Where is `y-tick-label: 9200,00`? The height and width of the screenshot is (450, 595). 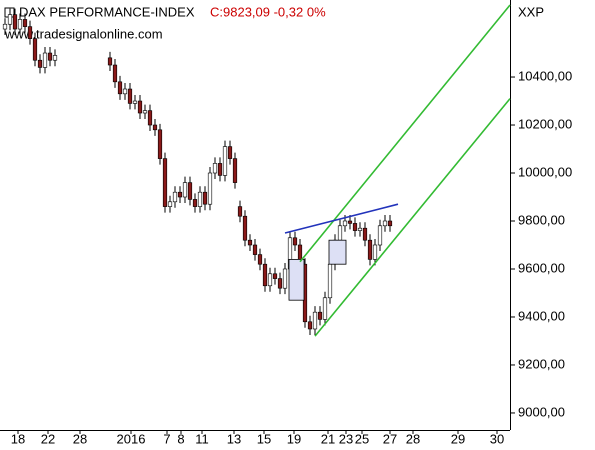
y-tick-label: 9200,00 is located at coordinates (541, 363).